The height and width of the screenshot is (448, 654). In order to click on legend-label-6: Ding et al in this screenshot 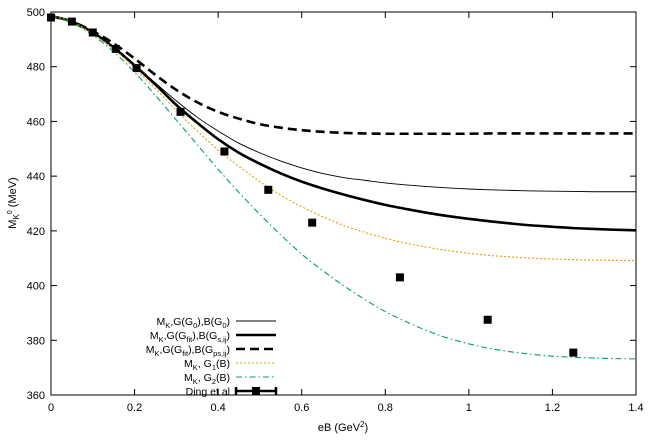, I will do `click(208, 392)`.